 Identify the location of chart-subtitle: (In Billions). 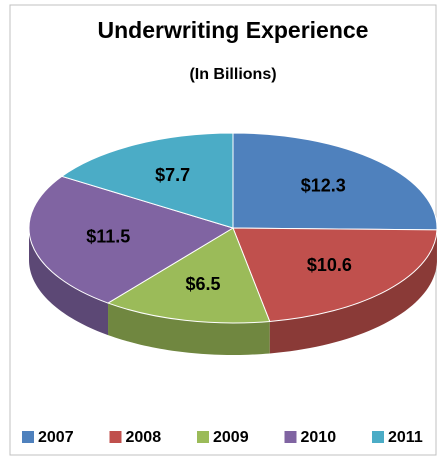
(232, 74).